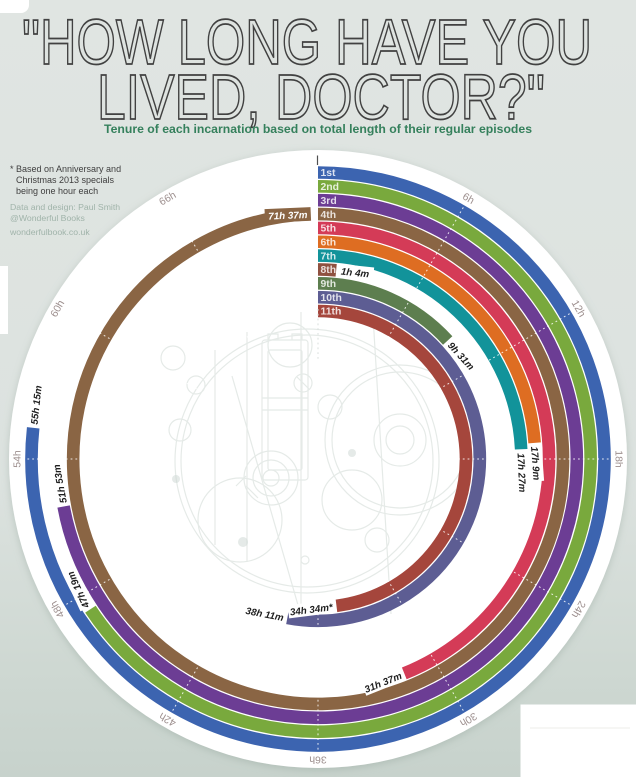  I want to click on svg-text: Data and design: Paul Smith, so click(65, 207).